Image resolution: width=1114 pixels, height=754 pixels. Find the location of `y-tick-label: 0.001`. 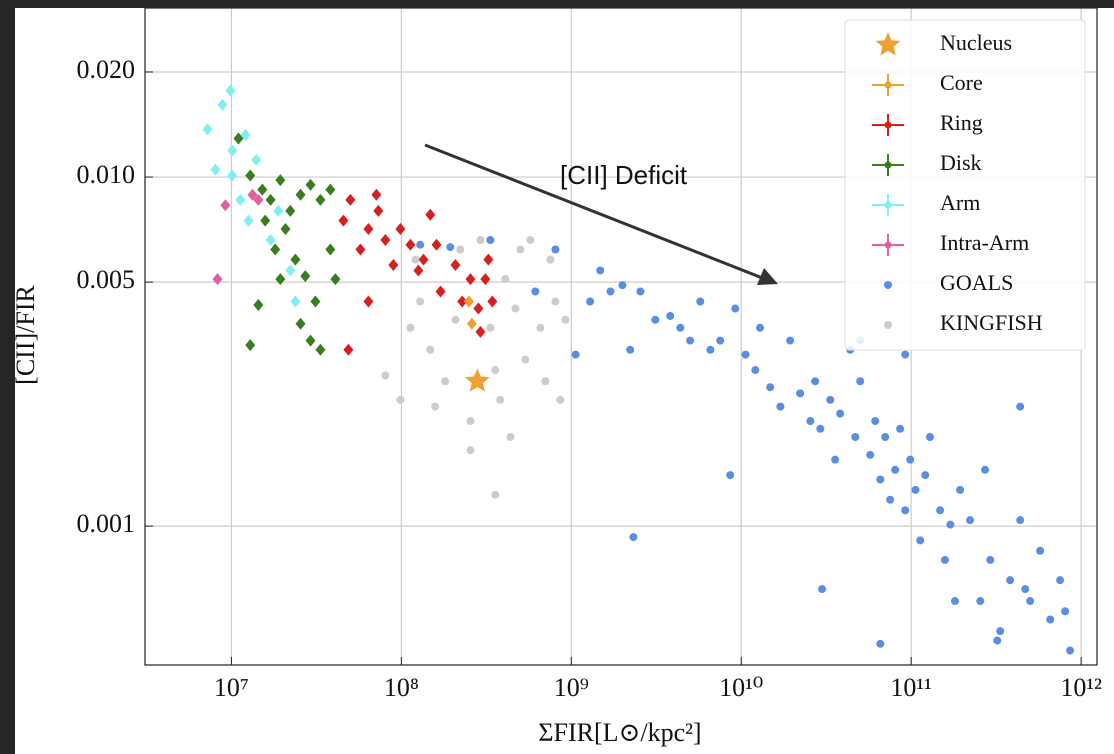

y-tick-label: 0.001 is located at coordinates (106, 523).